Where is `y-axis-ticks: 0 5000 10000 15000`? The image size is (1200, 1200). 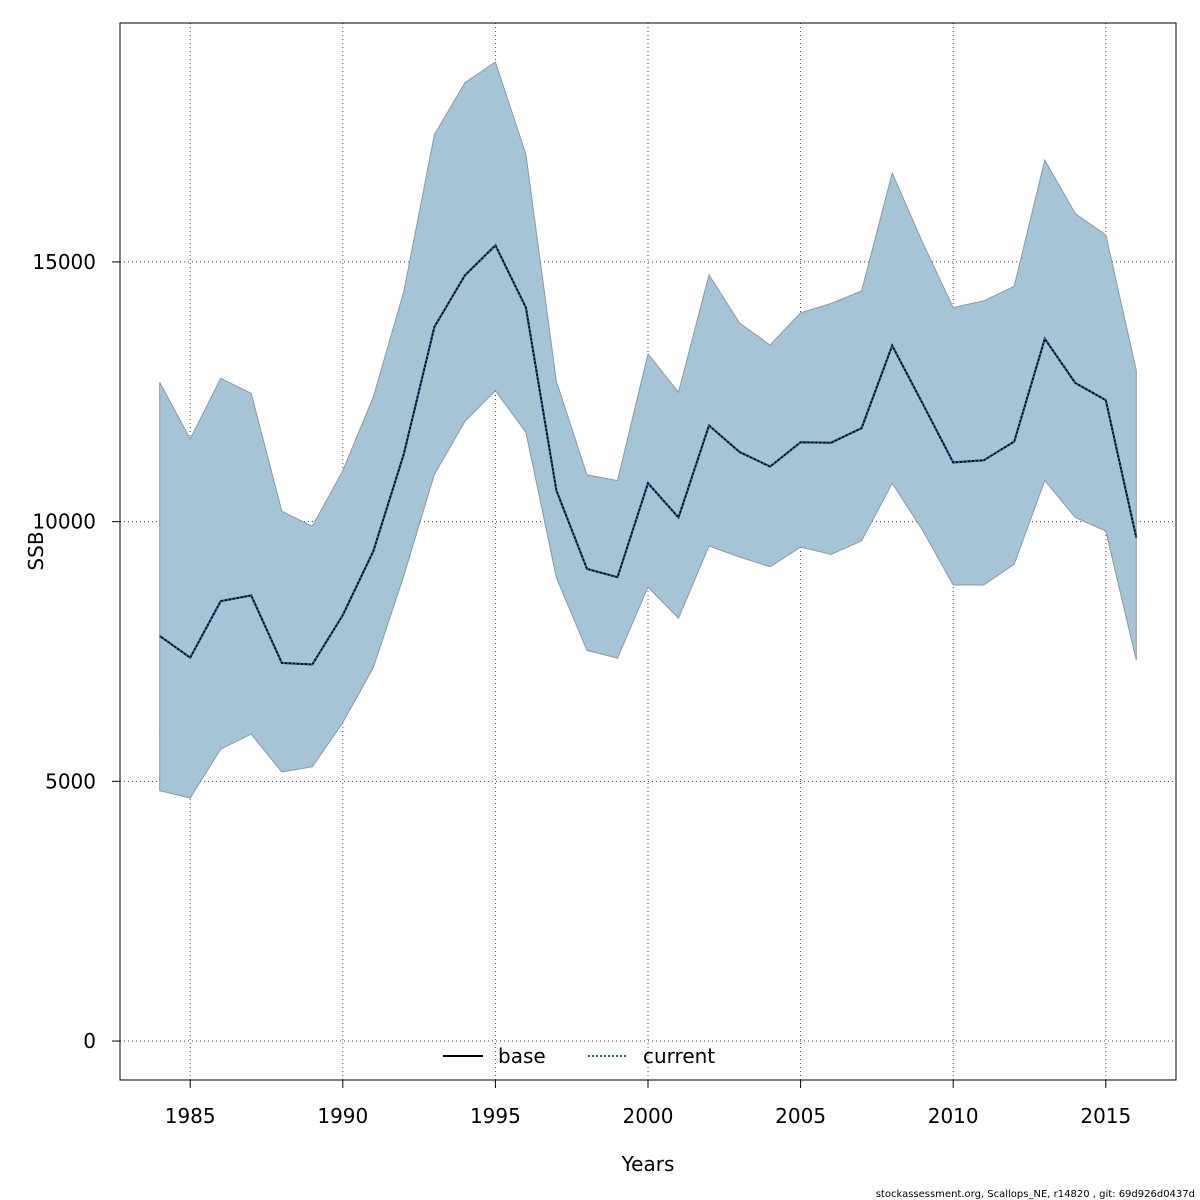
y-axis-ticks: 0 5000 10000 15000 is located at coordinates (76, 651).